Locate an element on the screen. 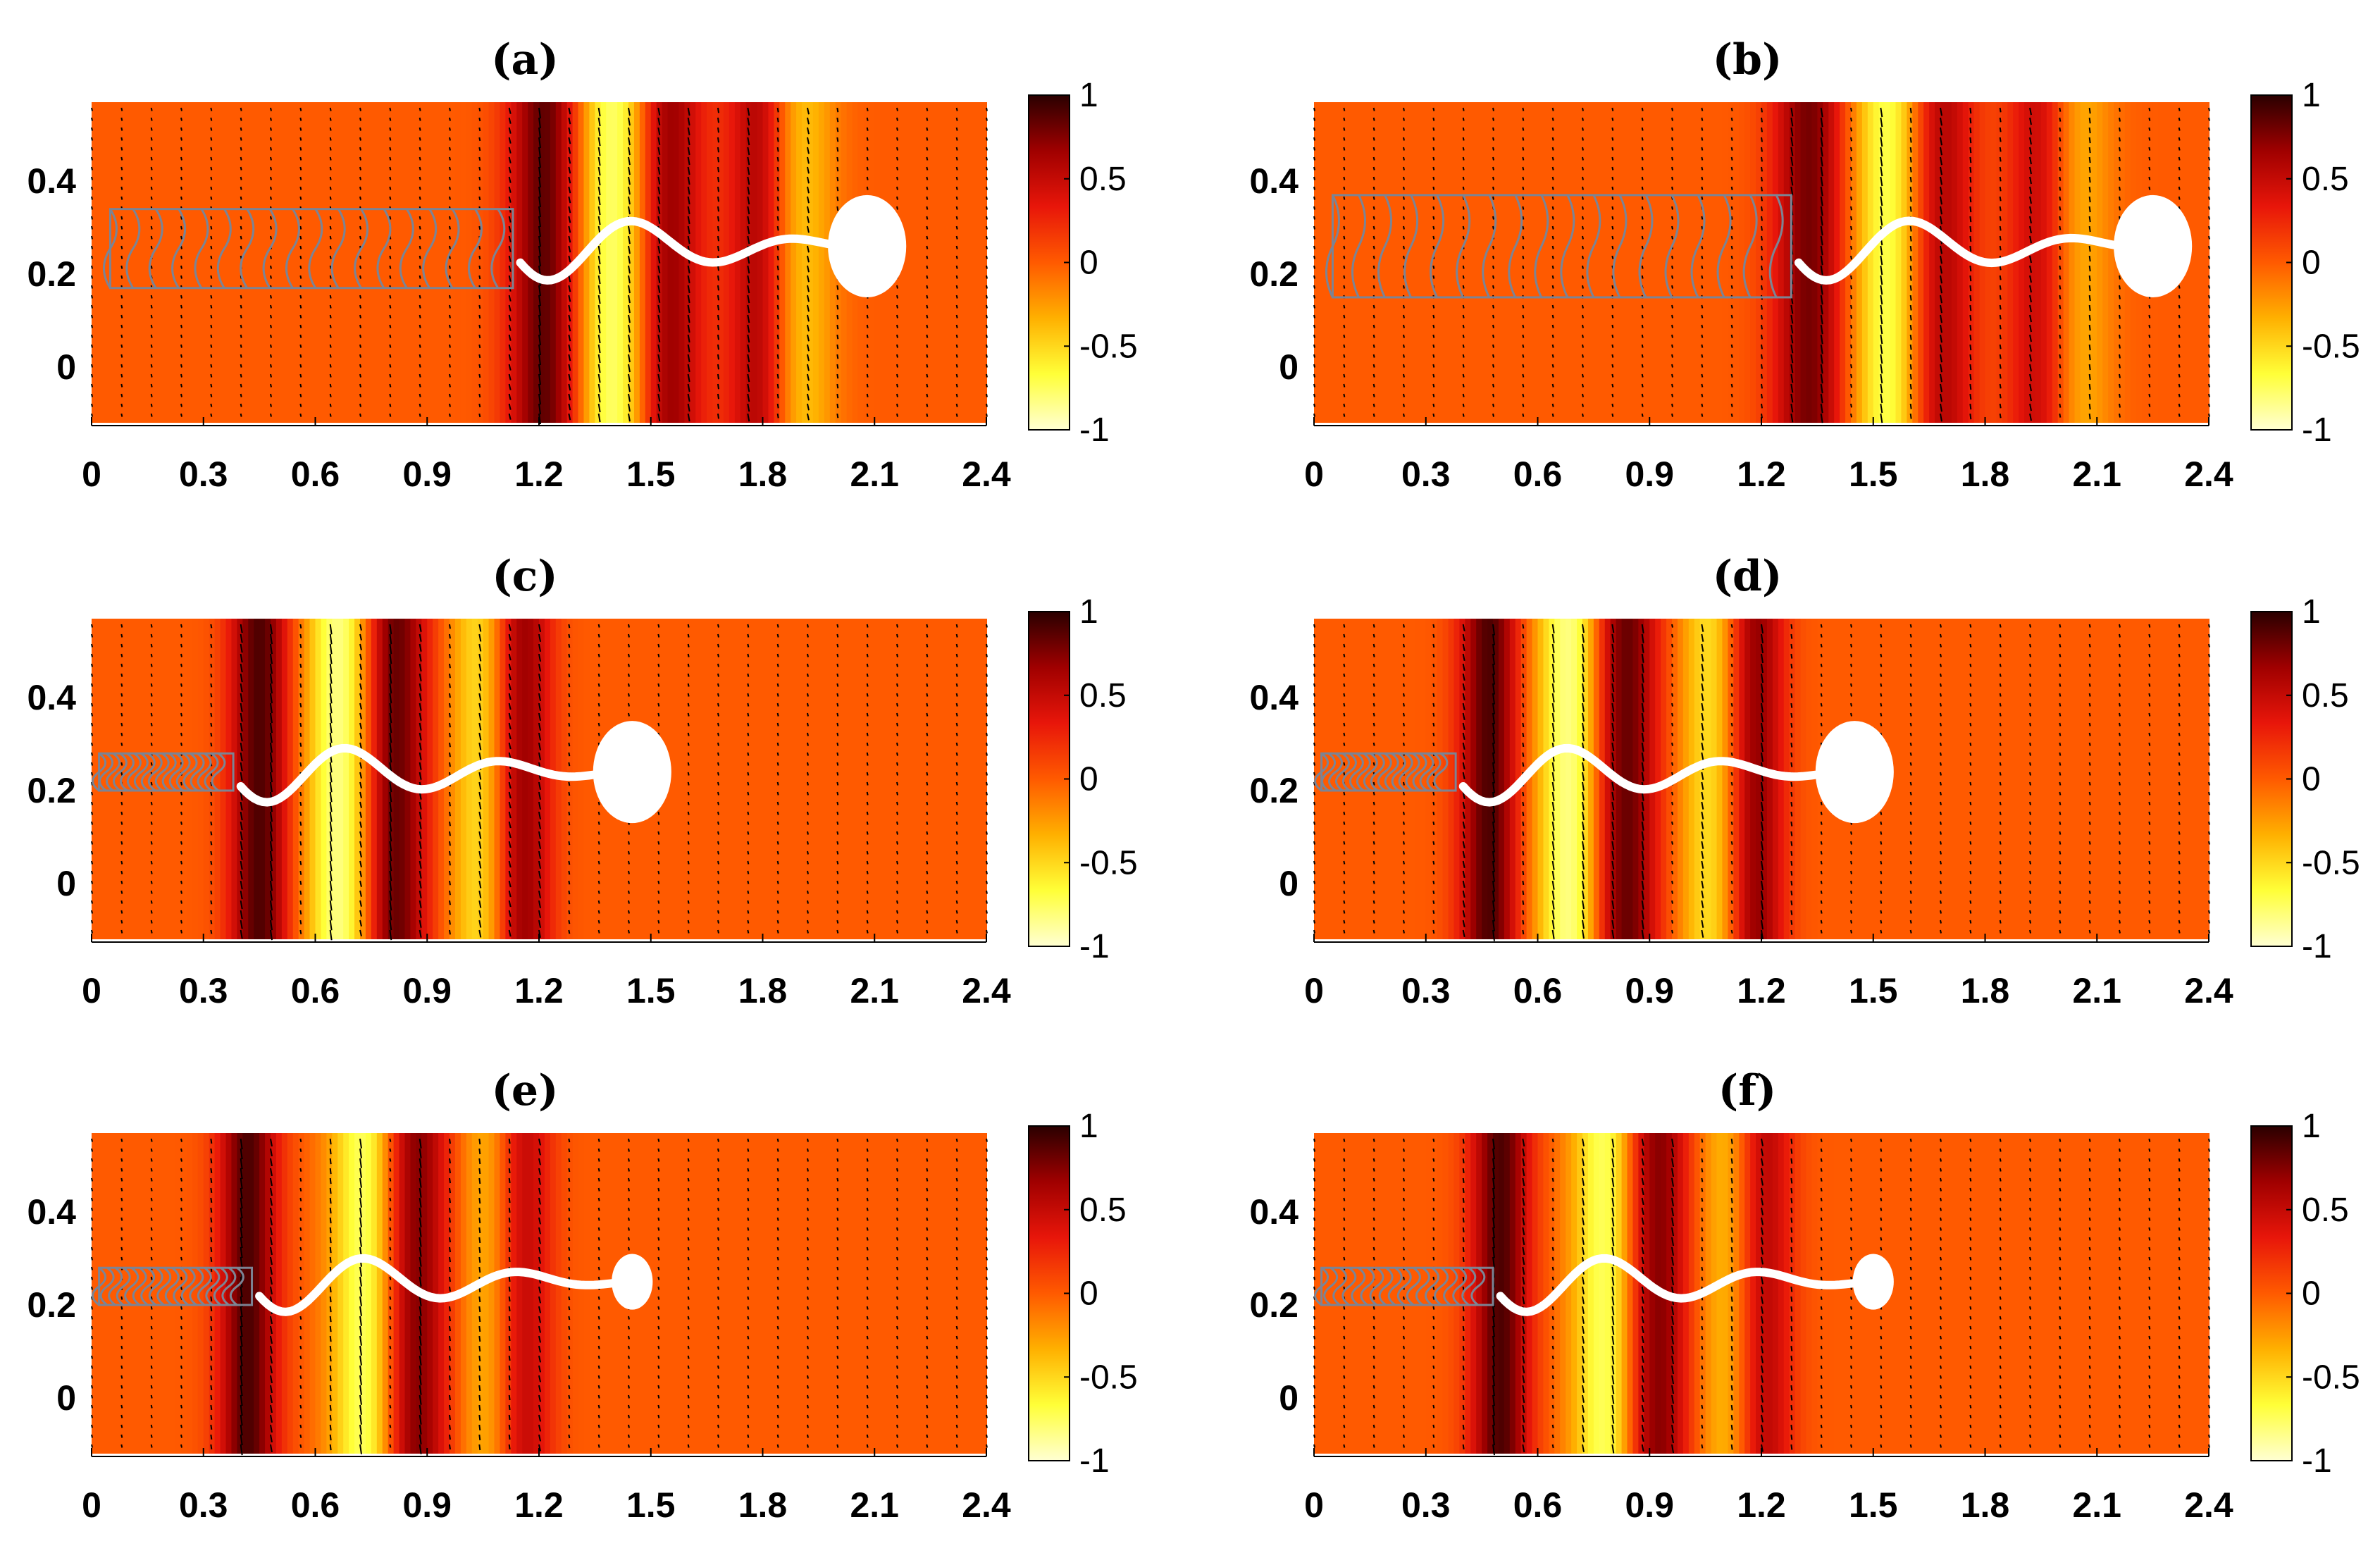  trail-stroke is located at coordinates (247, 248).